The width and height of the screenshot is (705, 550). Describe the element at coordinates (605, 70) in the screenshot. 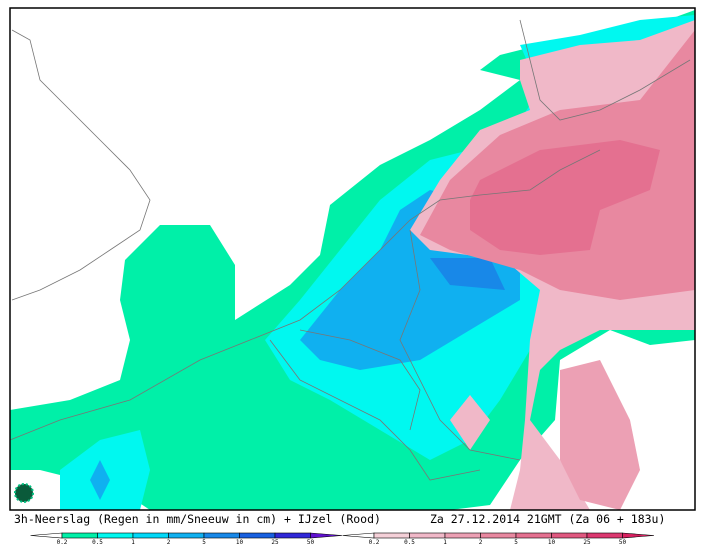

I see `coast-denmark` at that location.